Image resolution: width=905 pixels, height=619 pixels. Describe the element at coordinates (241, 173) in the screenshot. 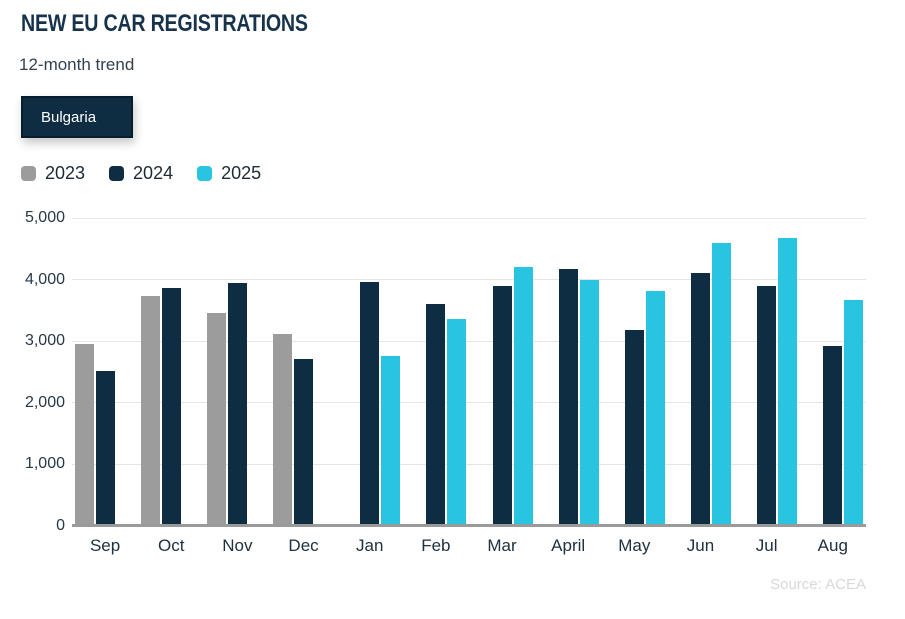

I see `legend-label: 2025` at that location.